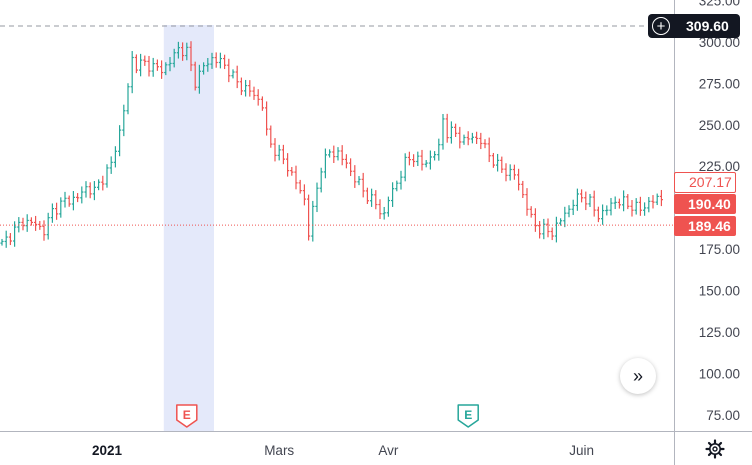 The image size is (752, 465). What do you see at coordinates (705, 204) in the screenshot?
I see `price-tag-190: 190.40` at bounding box center [705, 204].